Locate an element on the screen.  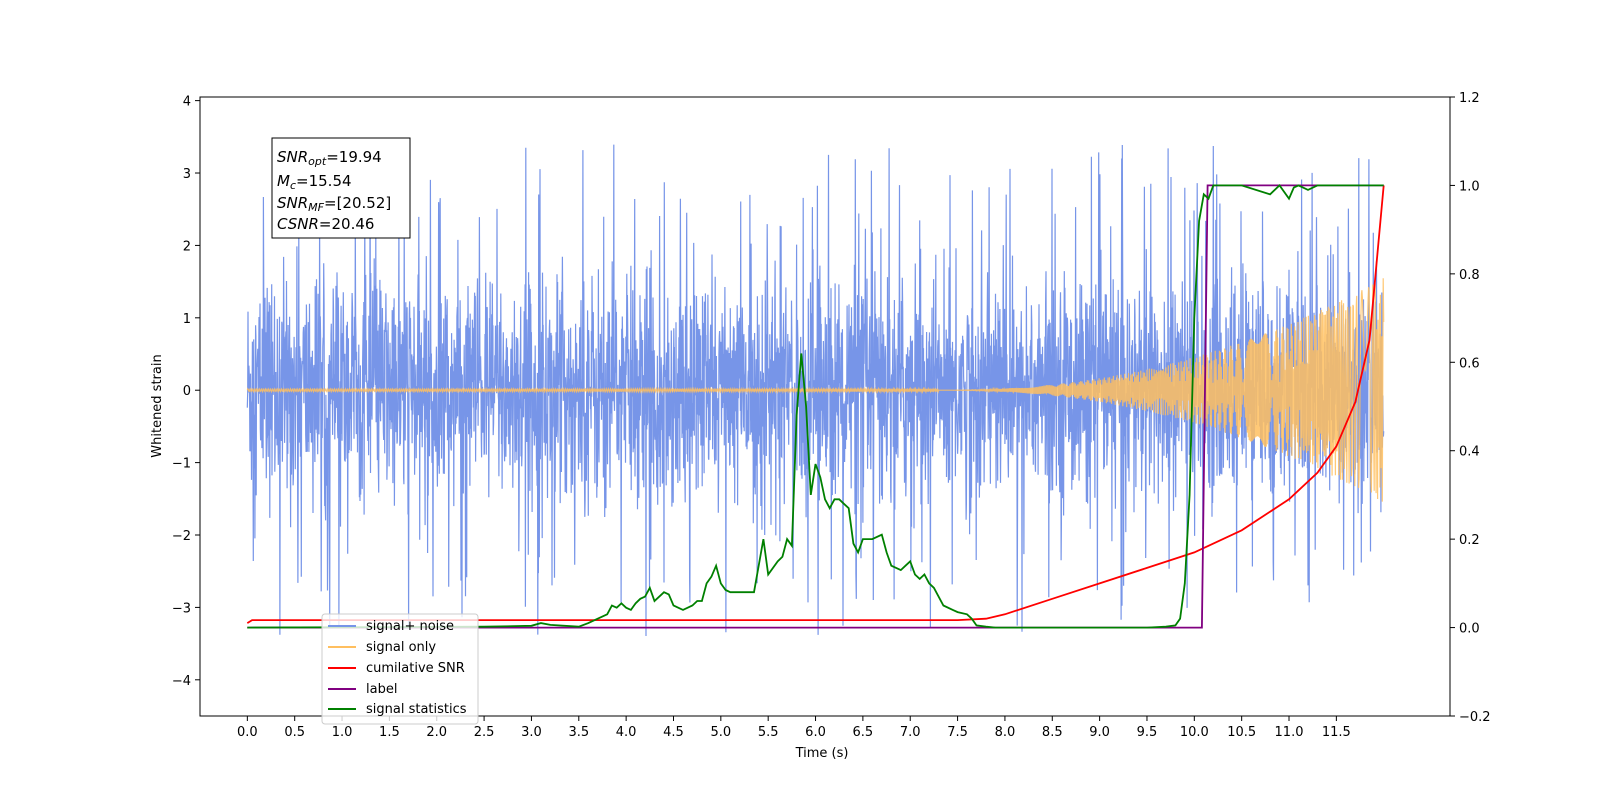
annotation-mc: Mc=15.54 is located at coordinates (314, 182).